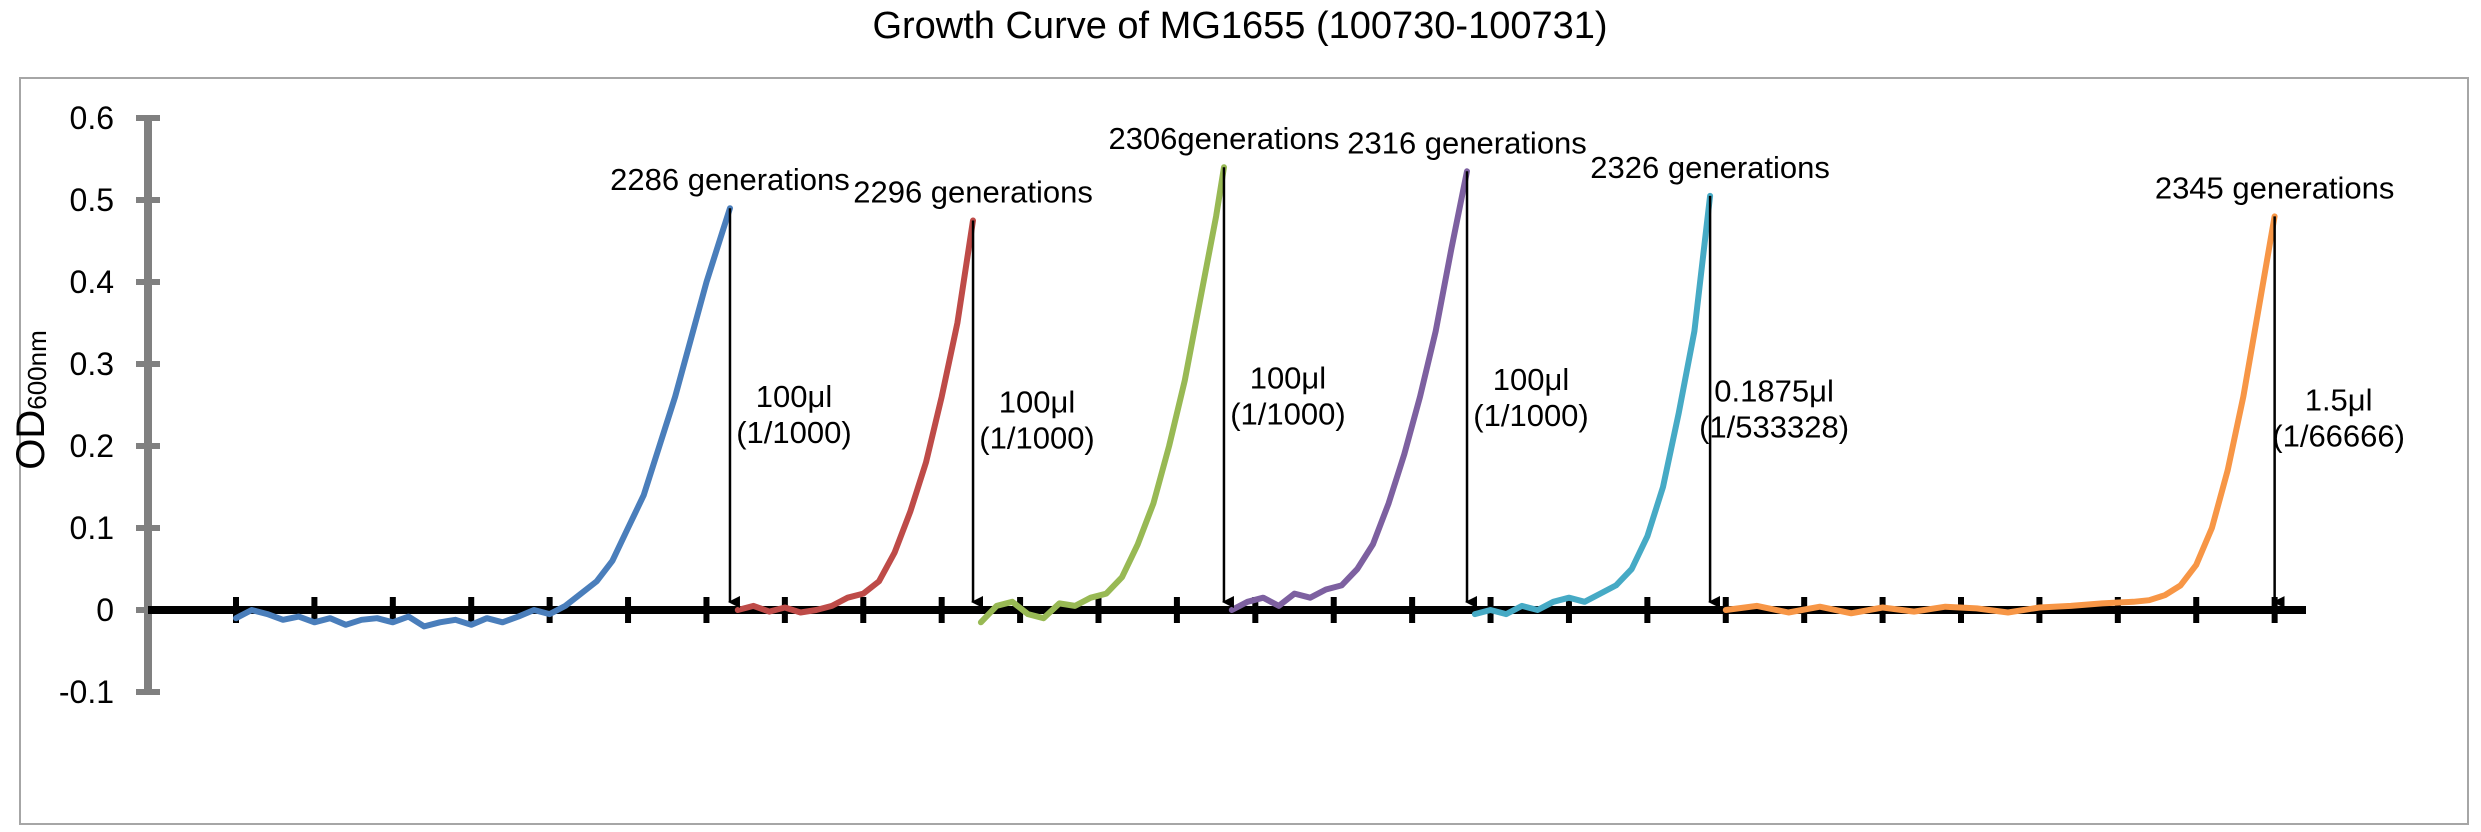 Image resolution: width=2481 pixels, height=832 pixels. I want to click on dilution-ratio-2: (1/1000), so click(1036, 437).